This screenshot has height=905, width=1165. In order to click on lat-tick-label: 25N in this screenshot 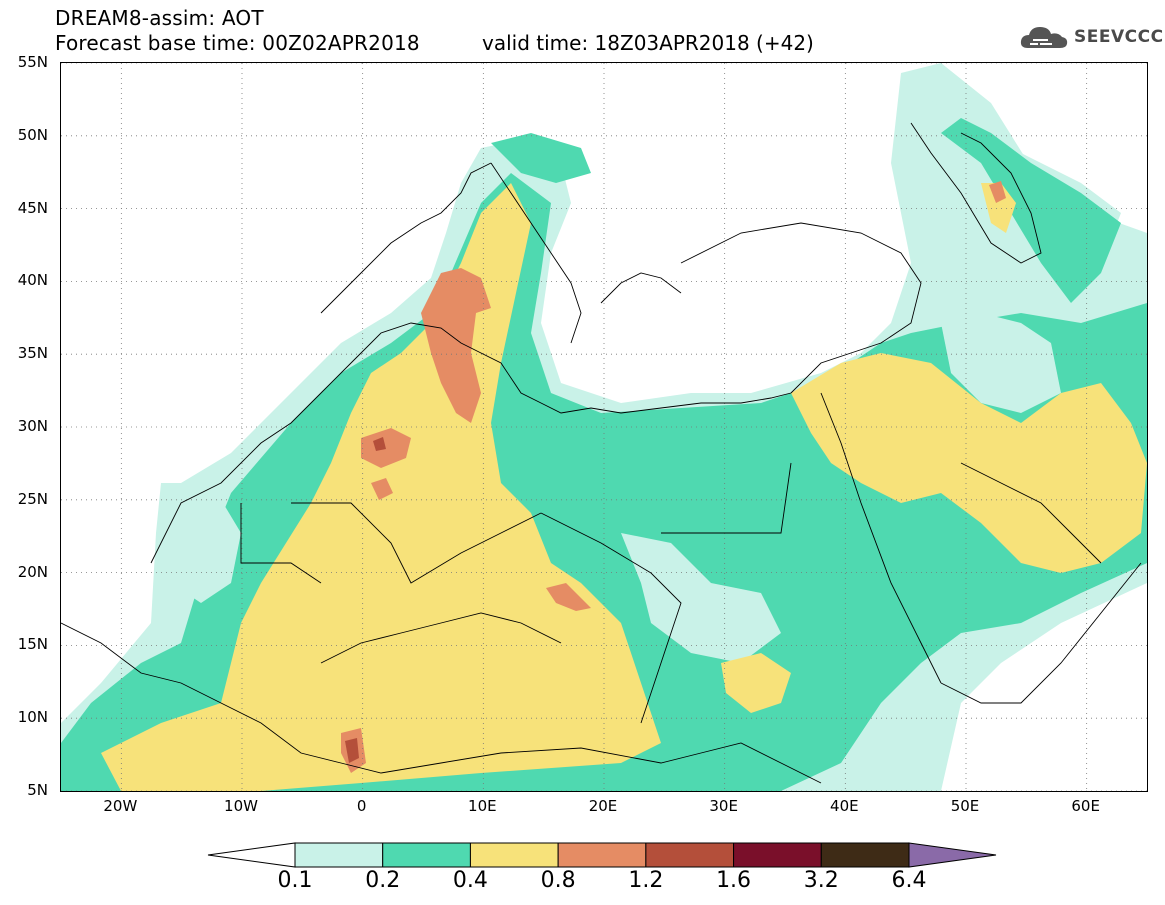, I will do `click(32, 498)`.